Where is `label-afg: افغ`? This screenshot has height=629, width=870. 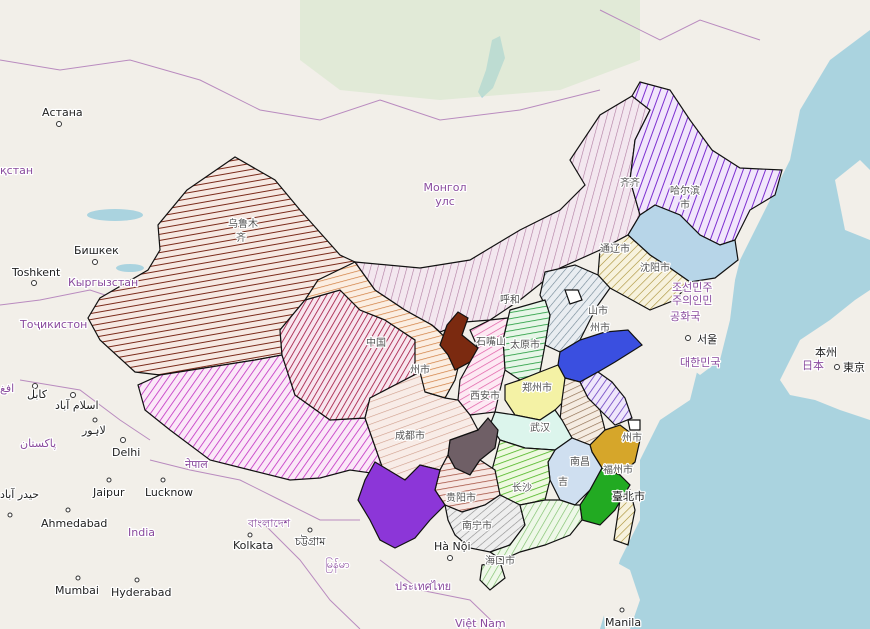 label-afg: افغ is located at coordinates (7, 388).